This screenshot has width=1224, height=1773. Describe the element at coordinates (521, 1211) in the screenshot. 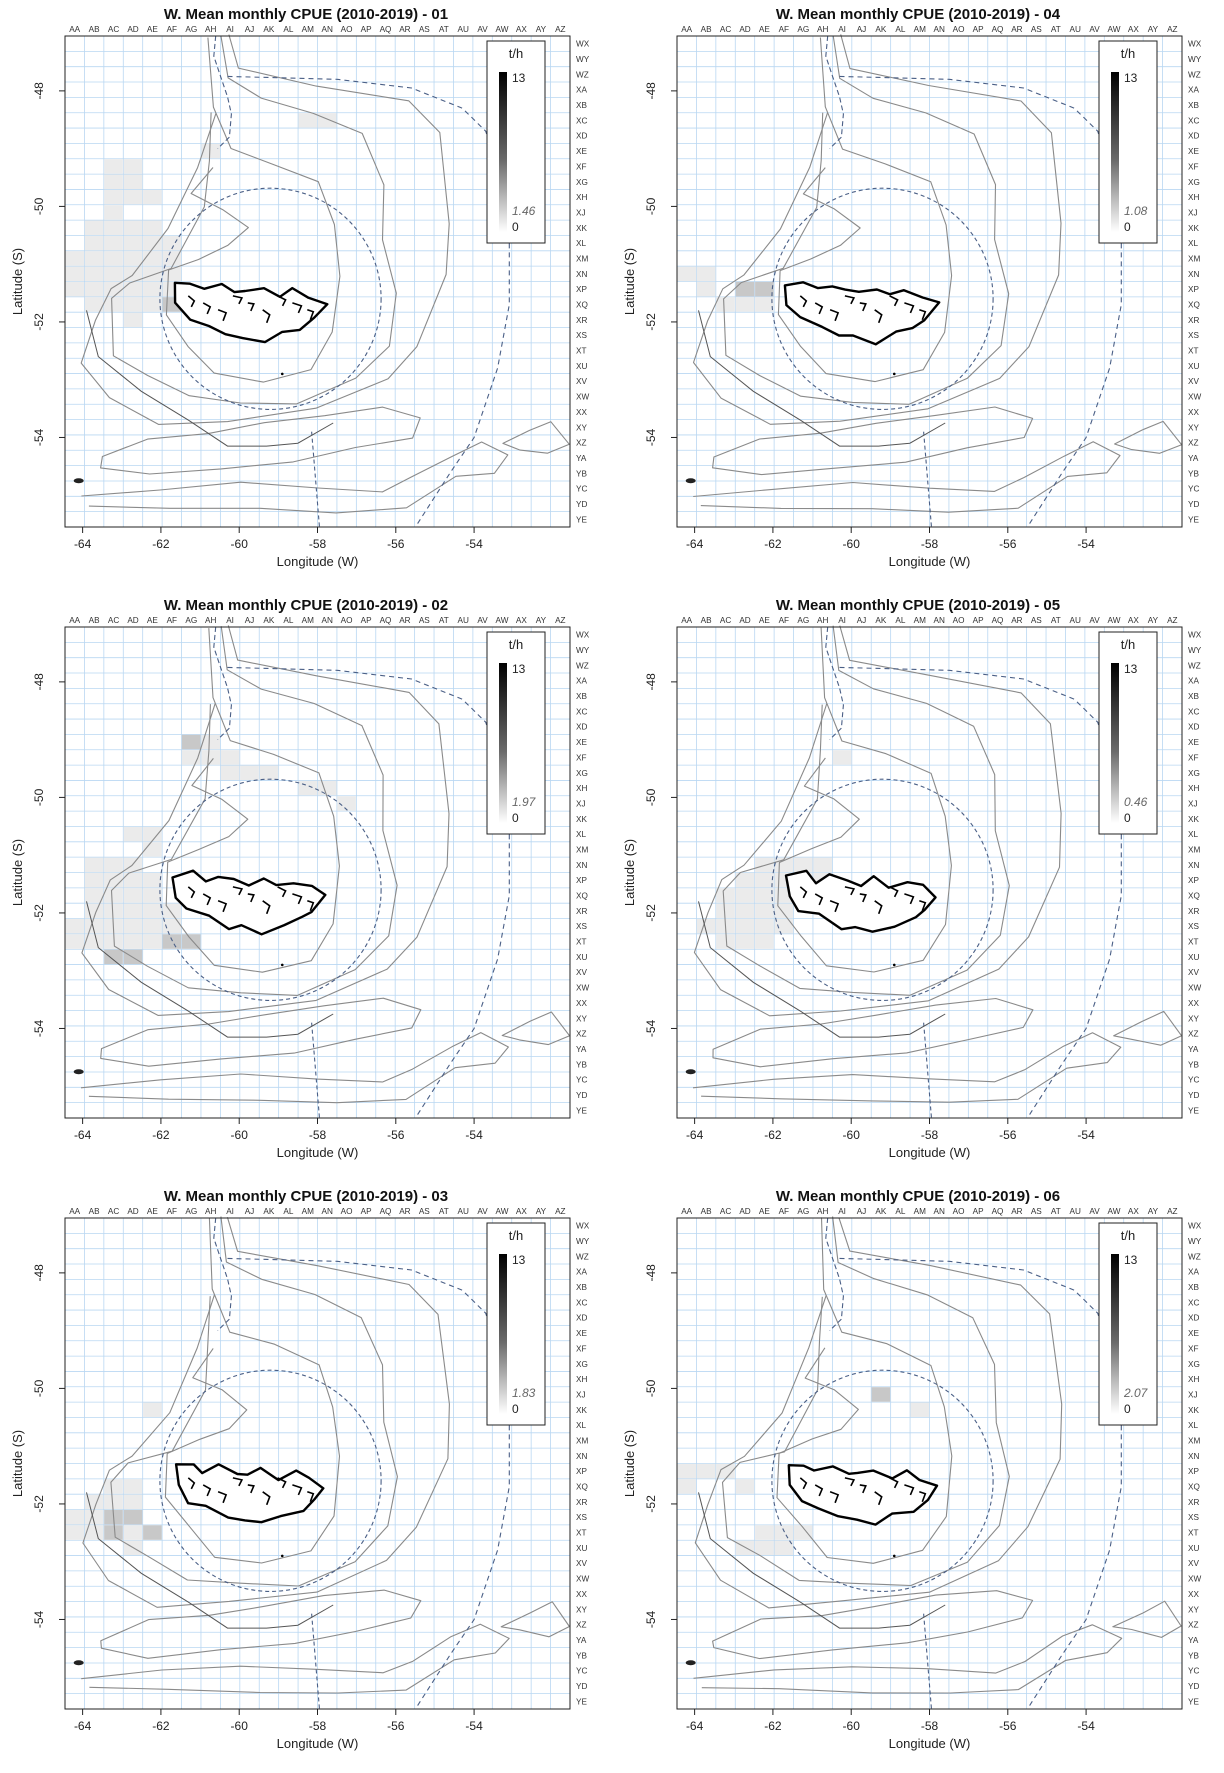

I see `grid-column-code: AX` at that location.